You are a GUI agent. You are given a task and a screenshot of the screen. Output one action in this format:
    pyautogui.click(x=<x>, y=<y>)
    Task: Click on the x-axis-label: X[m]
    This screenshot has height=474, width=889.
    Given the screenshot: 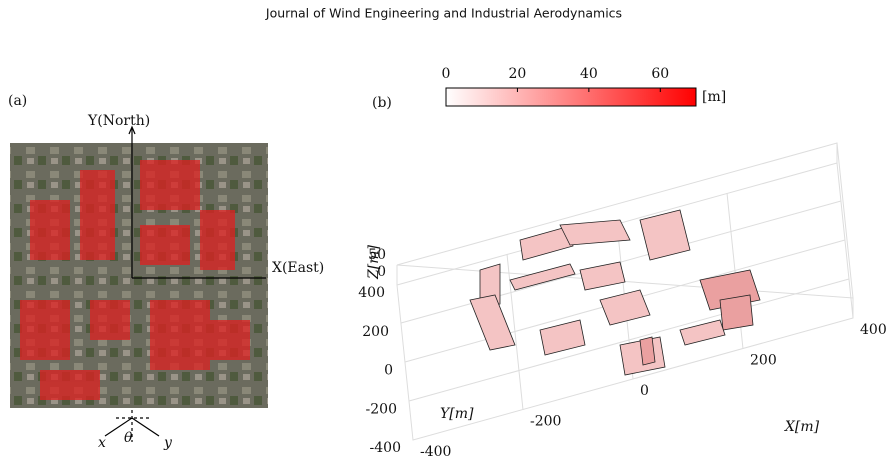 What is the action you would take?
    pyautogui.click(x=802, y=427)
    